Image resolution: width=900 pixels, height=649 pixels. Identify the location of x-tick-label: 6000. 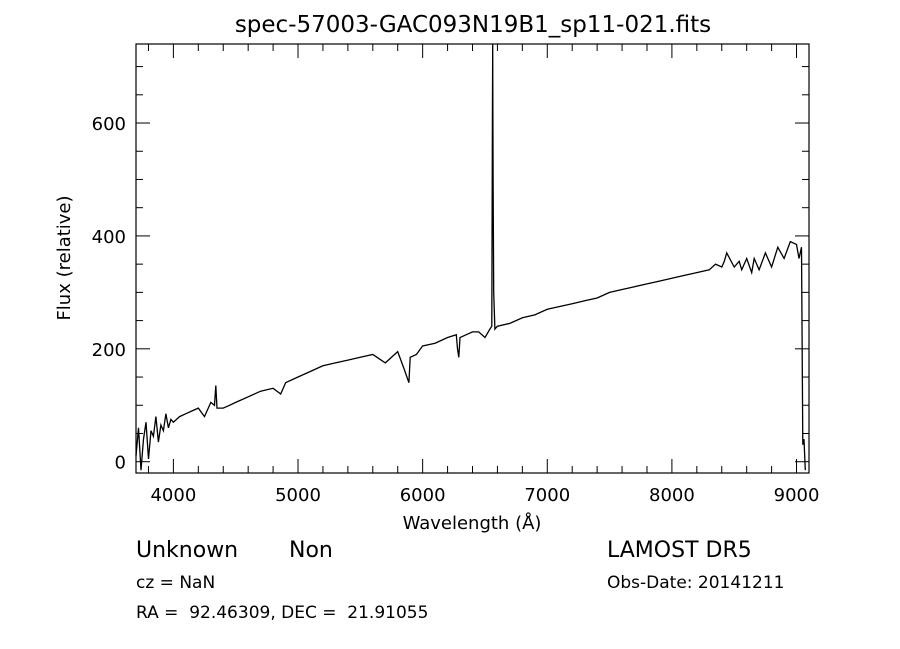
(423, 495).